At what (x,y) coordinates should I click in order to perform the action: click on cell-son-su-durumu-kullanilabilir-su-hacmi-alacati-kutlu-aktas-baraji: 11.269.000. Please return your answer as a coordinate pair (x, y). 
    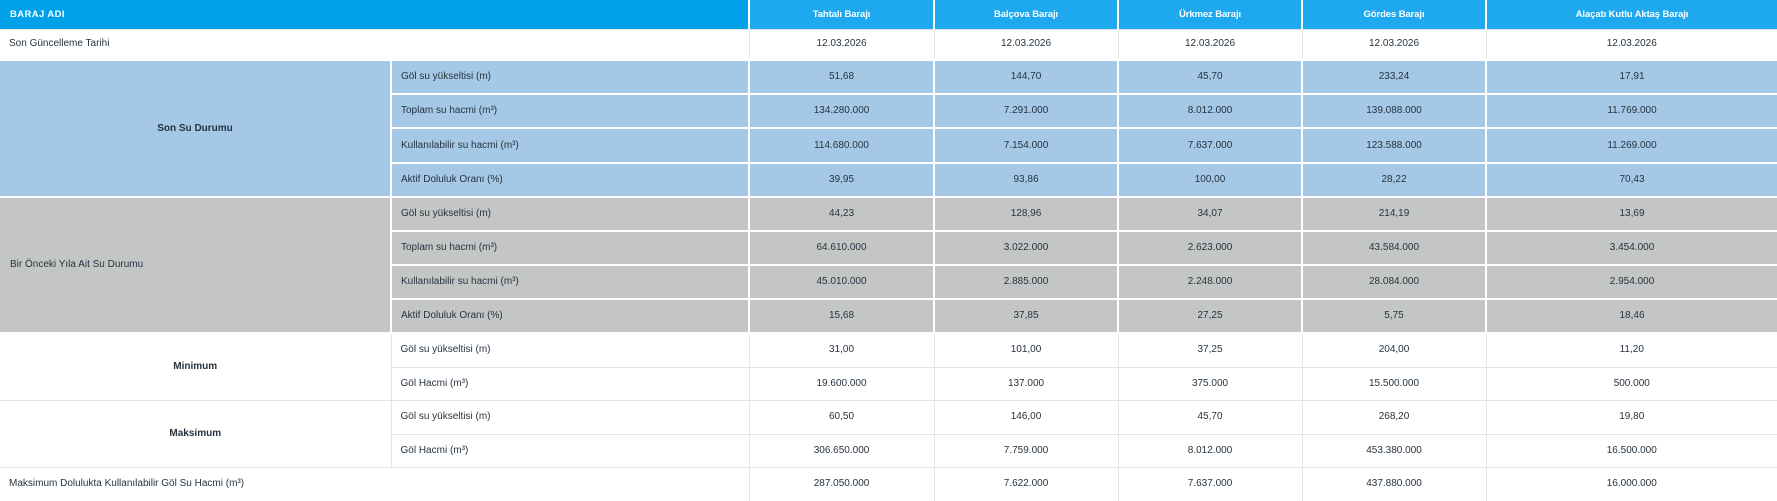
    Looking at the image, I should click on (1631, 145).